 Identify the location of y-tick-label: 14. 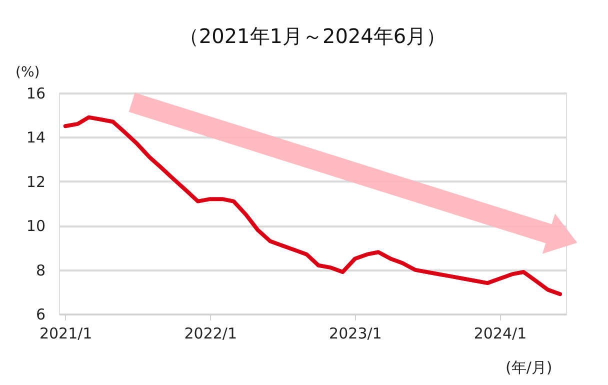
(36, 137).